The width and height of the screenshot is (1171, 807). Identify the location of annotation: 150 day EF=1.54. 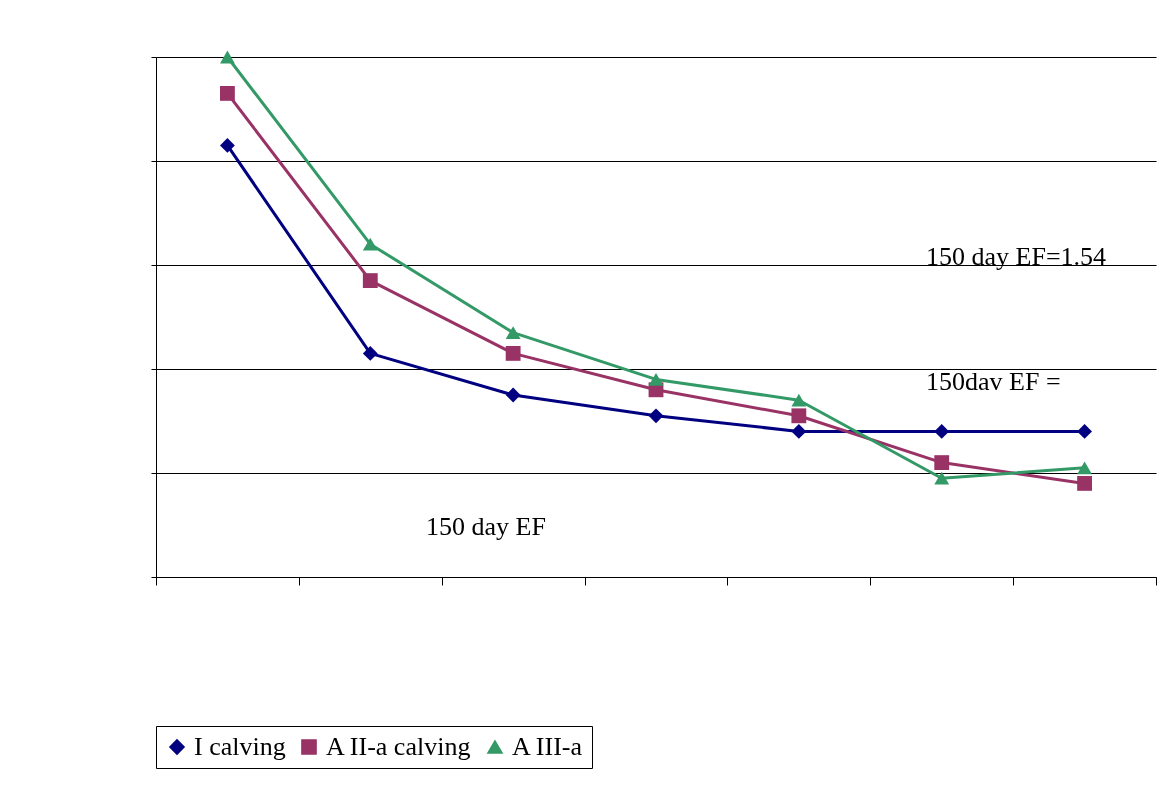
(1016, 256).